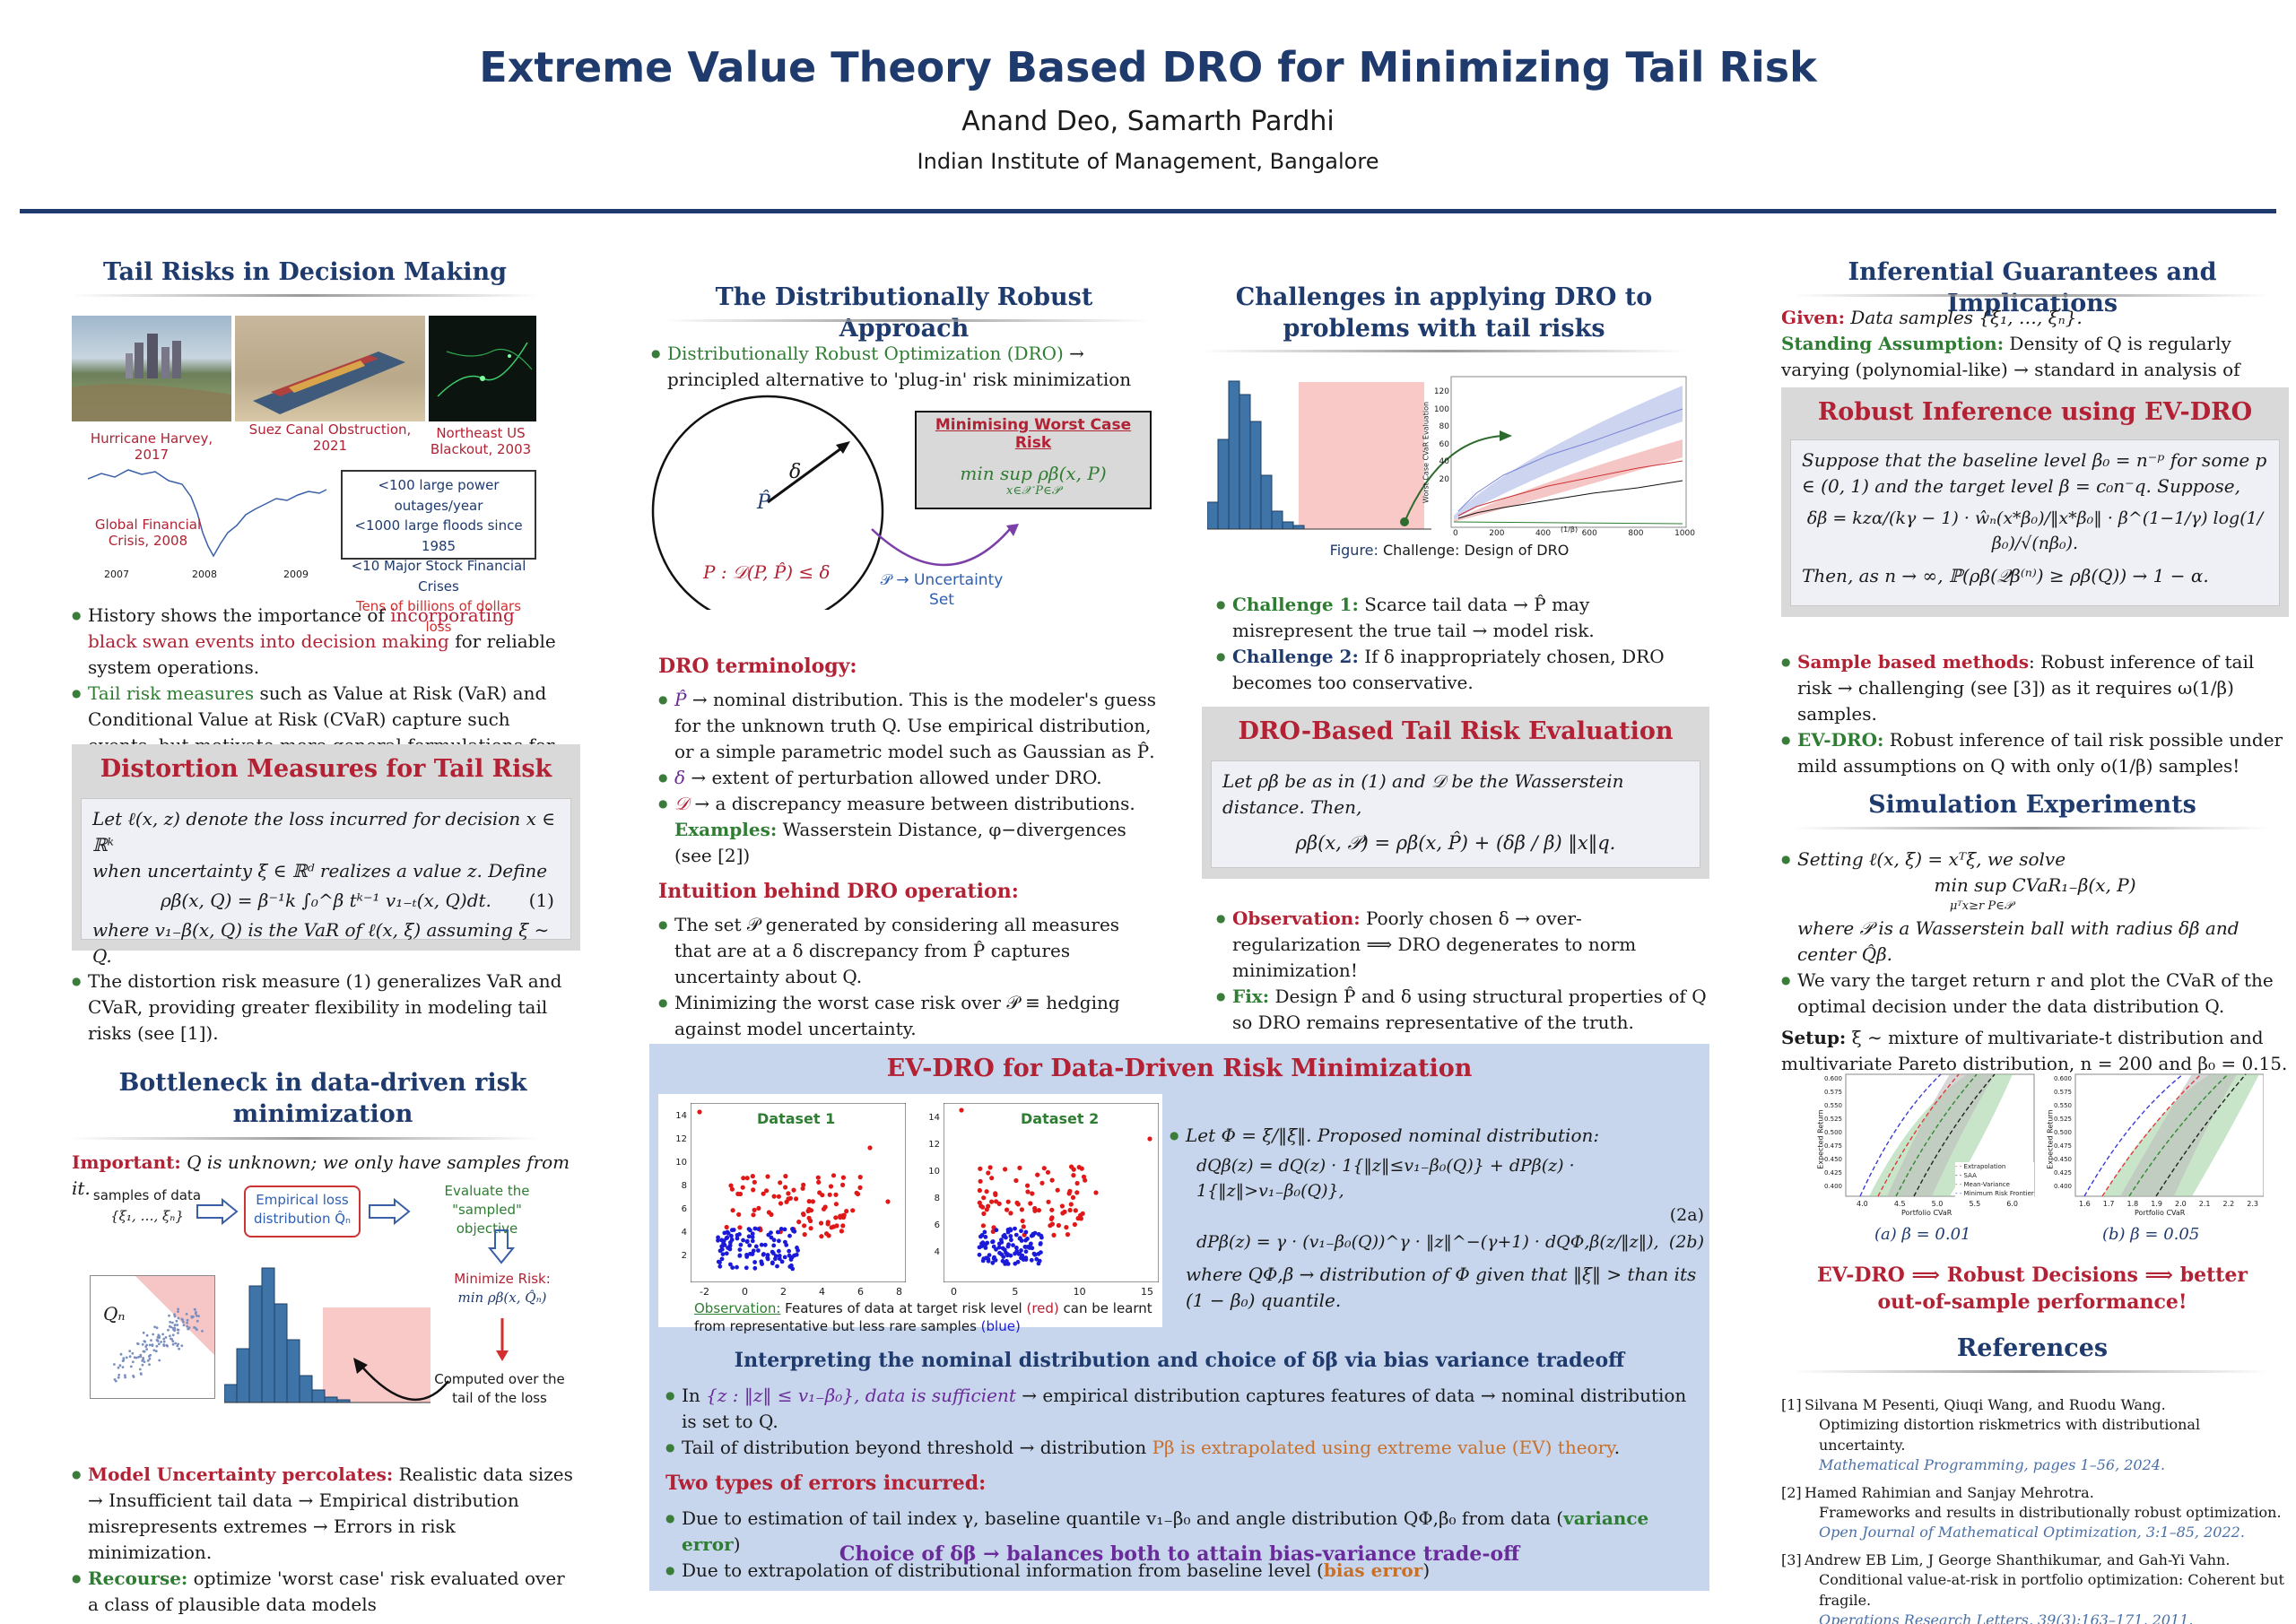  What do you see at coordinates (2032, 1348) in the screenshot?
I see `section-title-references: References` at bounding box center [2032, 1348].